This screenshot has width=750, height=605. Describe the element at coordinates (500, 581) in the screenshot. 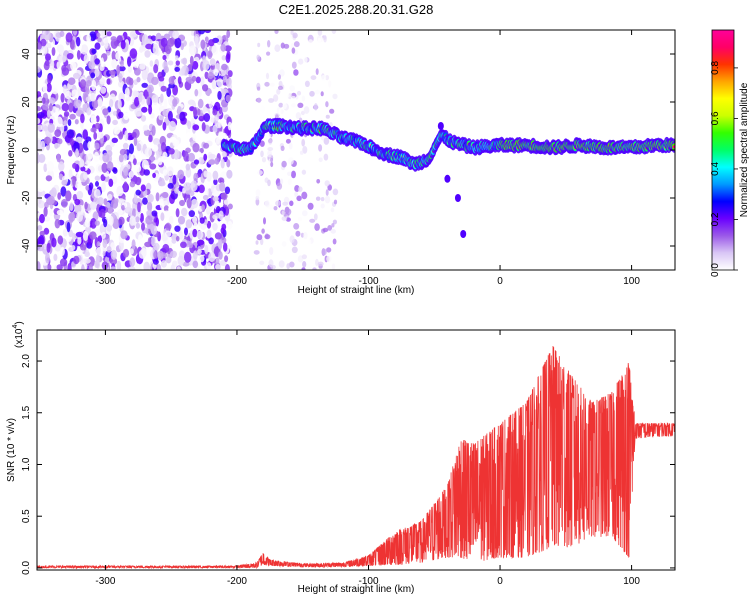

I see `x-tick-label: 0` at that location.